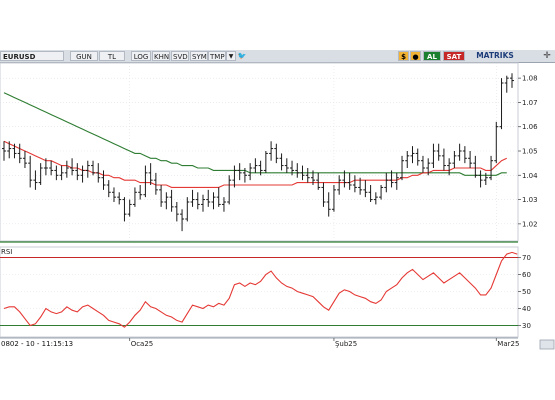  Describe the element at coordinates (217, 56) in the screenshot. I see `template-button: TMP` at that location.